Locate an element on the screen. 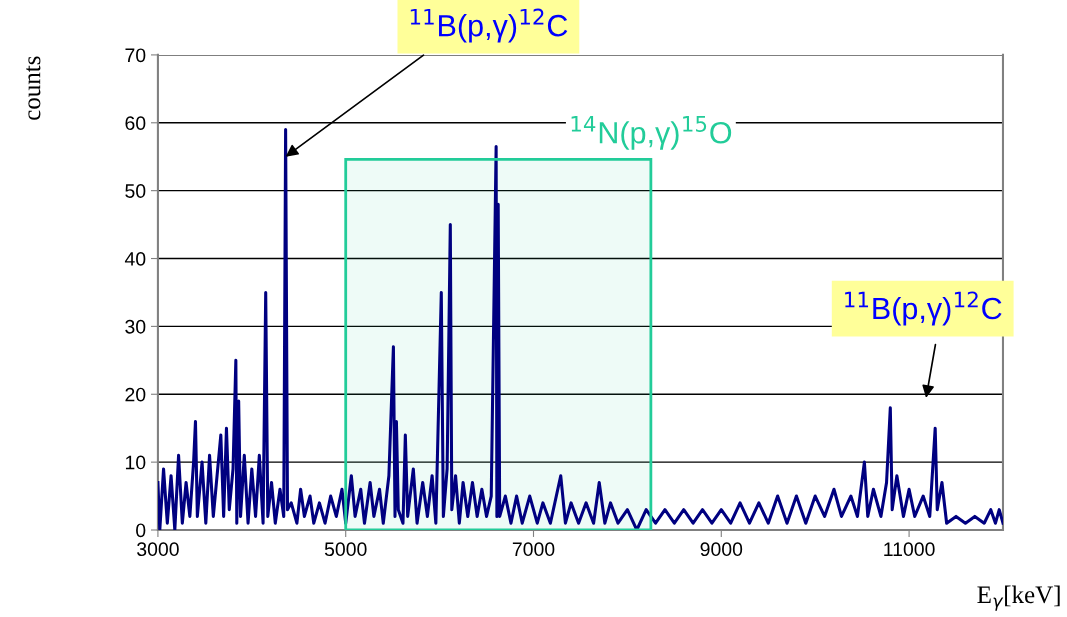 Image resolution: width=1067 pixels, height=617 pixels. y-tick-label: 60 is located at coordinates (135, 123).